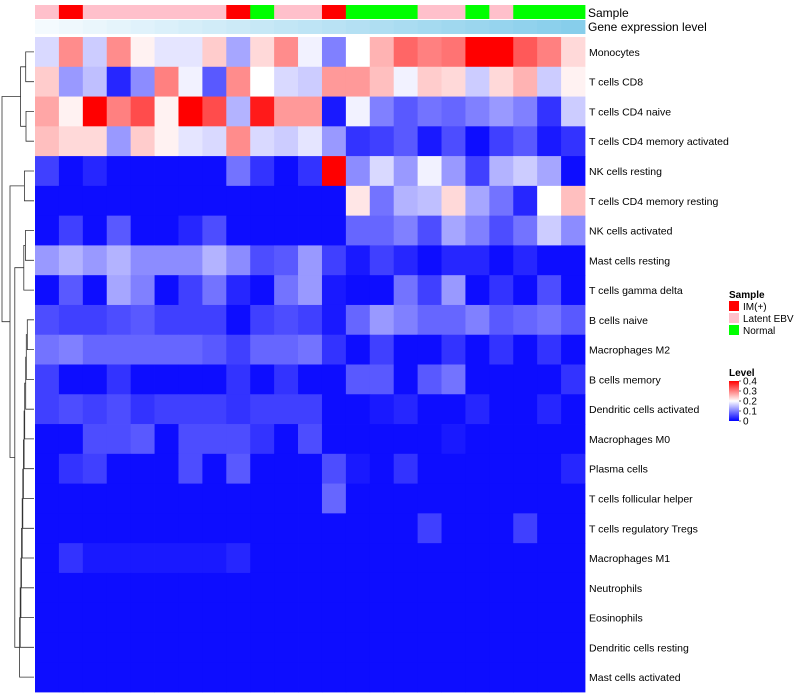 The image size is (800, 700). What do you see at coordinates (750, 402) in the screenshot?
I see `legend-tick-label: 0.2` at bounding box center [750, 402].